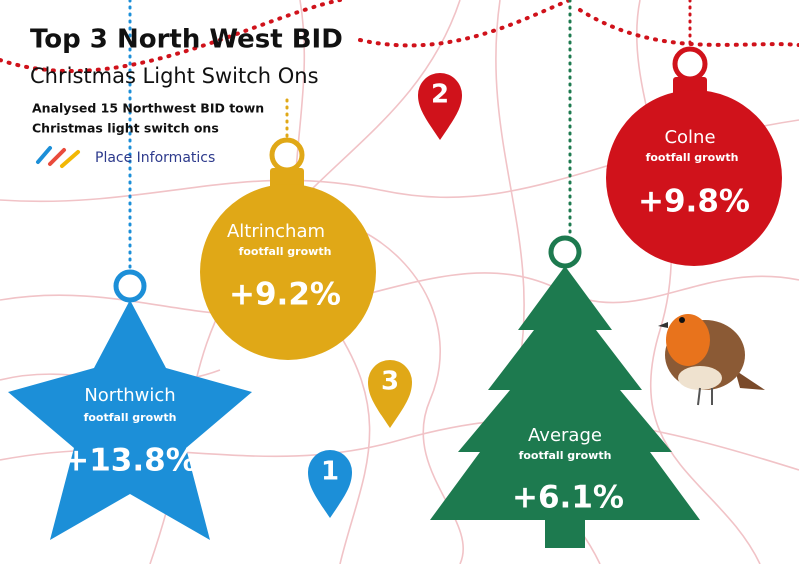 The height and width of the screenshot is (564, 799). I want to click on title: Top 3 North West BID, so click(186, 40).